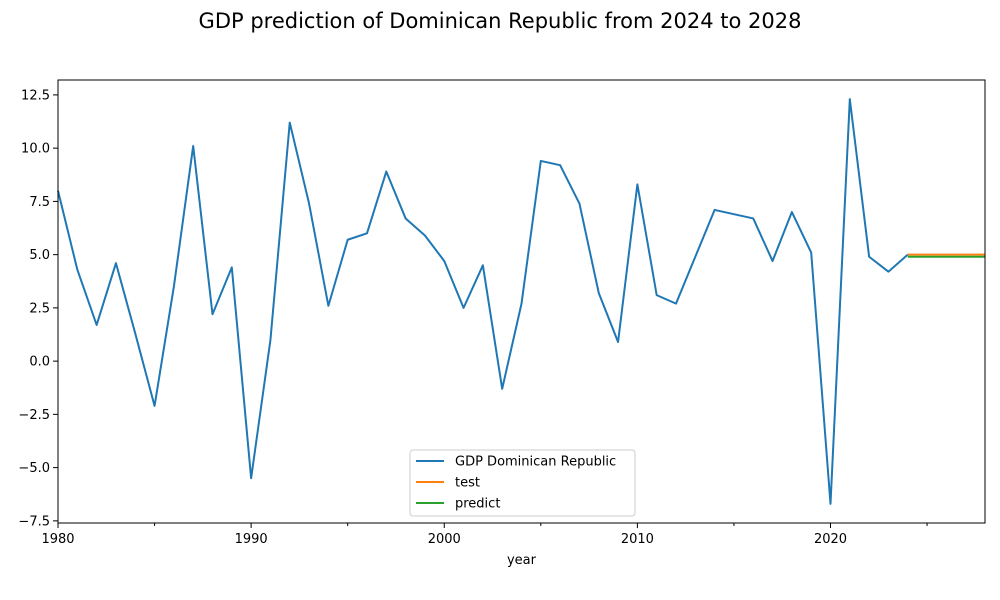 This screenshot has height=600, width=1000. I want to click on y-tick-label: −5.0, so click(34, 468).